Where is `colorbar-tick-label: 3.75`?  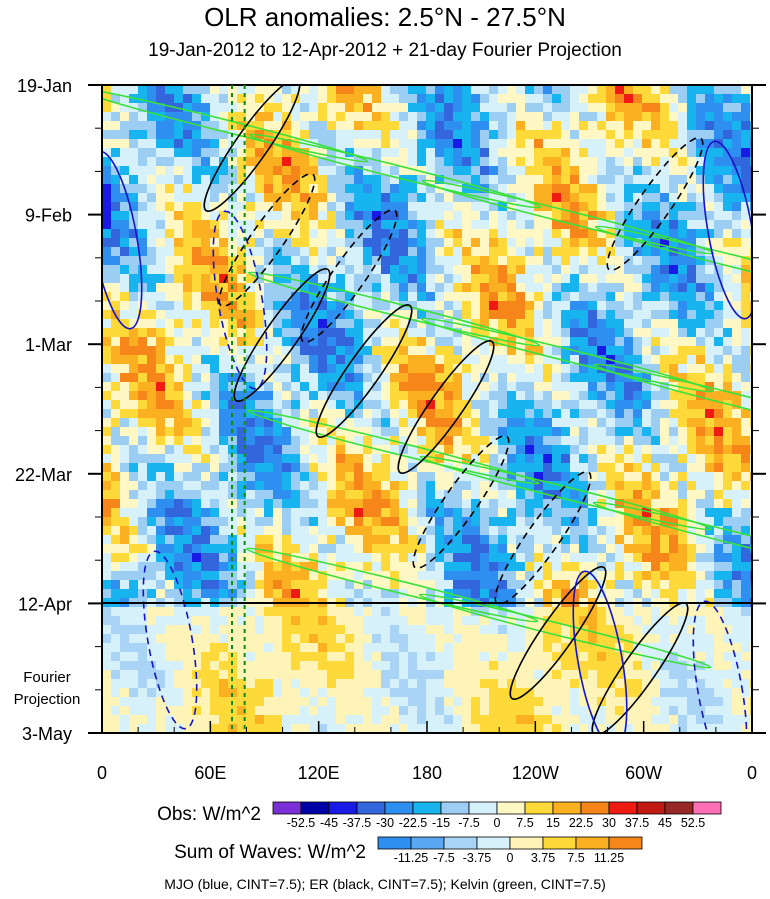 colorbar-tick-label: 3.75 is located at coordinates (543, 858).